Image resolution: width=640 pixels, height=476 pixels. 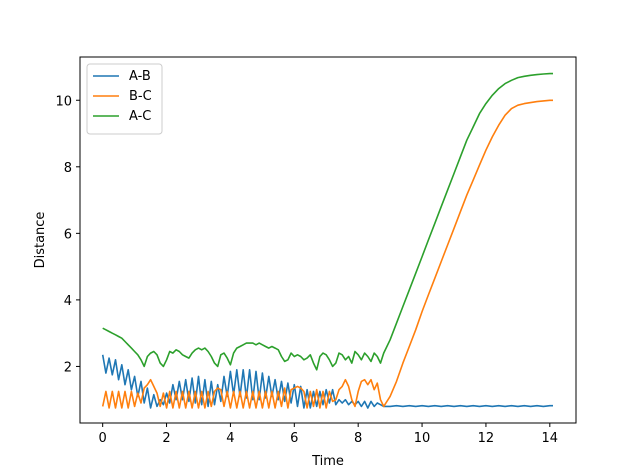 What do you see at coordinates (124, 99) in the screenshot?
I see `legend: A-B B-C A-C` at bounding box center [124, 99].